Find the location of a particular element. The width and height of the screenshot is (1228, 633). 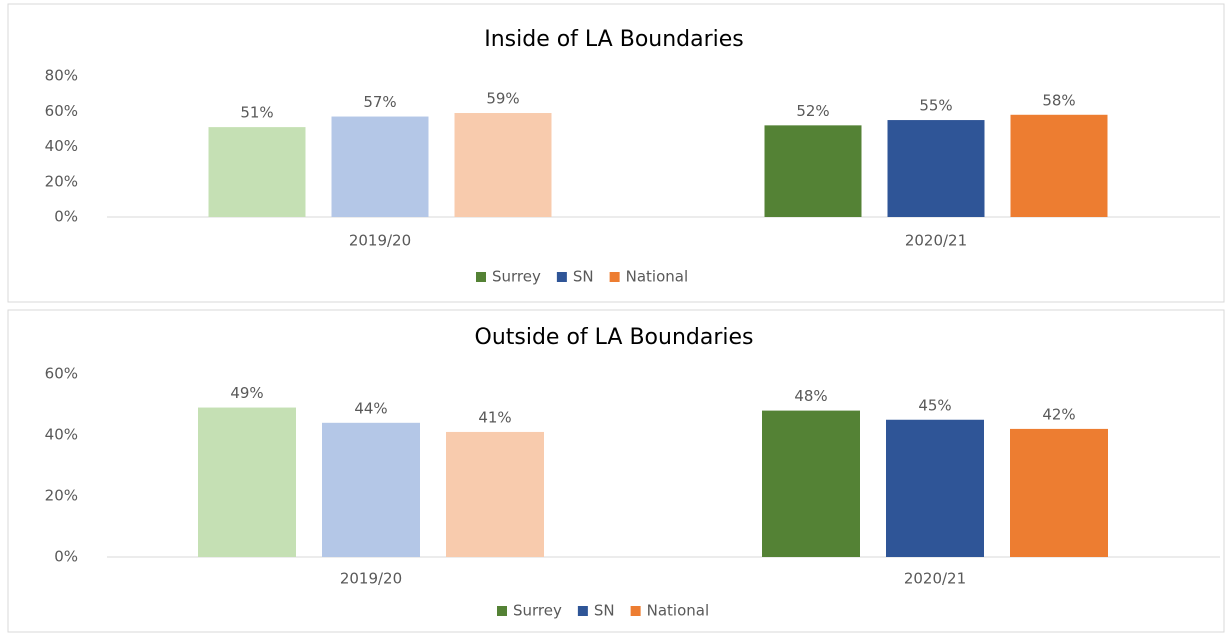

data-label: 59% is located at coordinates (502, 99).